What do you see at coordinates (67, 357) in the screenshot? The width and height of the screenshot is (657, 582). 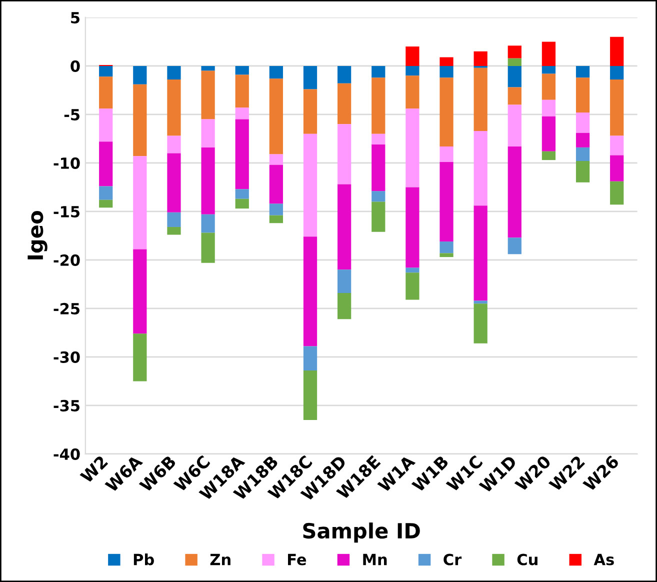 I see `y-tick-label: -30` at bounding box center [67, 357].